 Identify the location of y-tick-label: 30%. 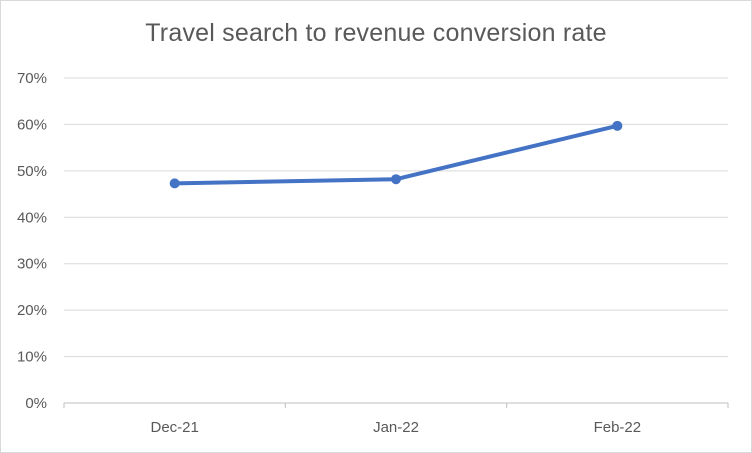
(32, 264).